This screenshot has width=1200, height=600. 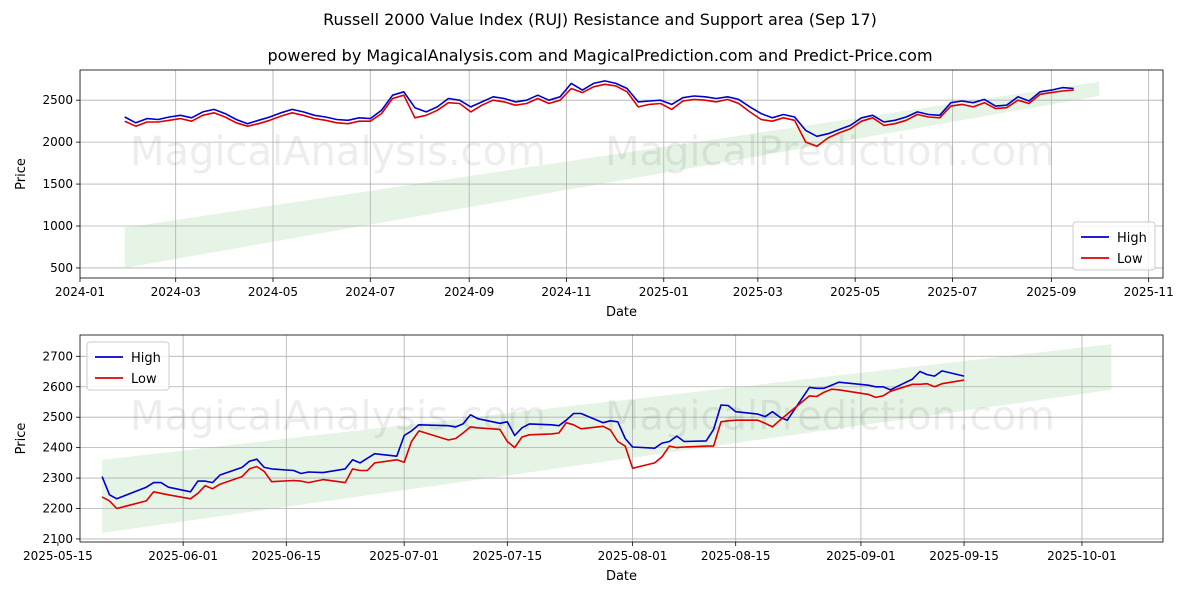 What do you see at coordinates (176, 292) in the screenshot?
I see `x-tick-label: 2024-03` at bounding box center [176, 292].